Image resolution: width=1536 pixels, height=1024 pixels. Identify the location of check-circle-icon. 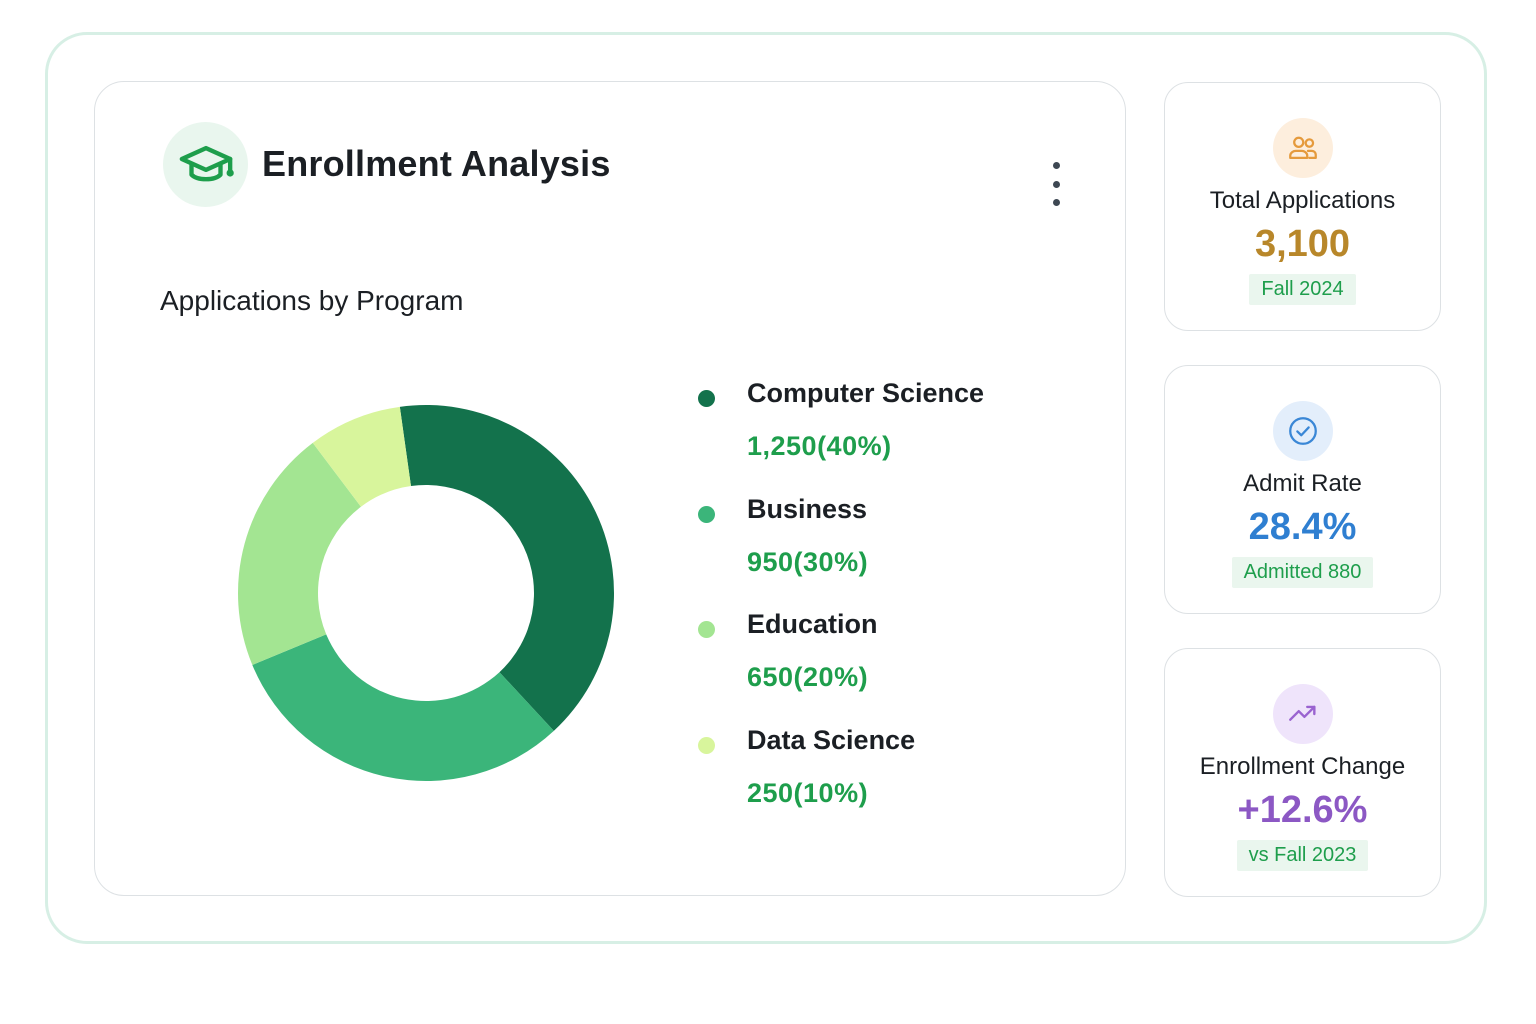
(1303, 431).